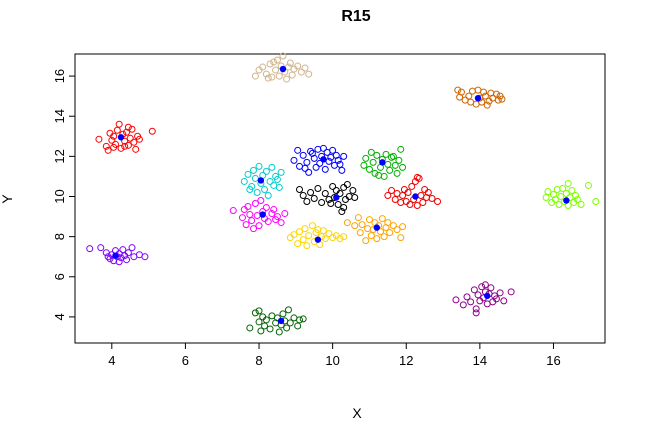 The image size is (657, 428). Describe the element at coordinates (59, 276) in the screenshot. I see `y-tick-label: 6` at that location.